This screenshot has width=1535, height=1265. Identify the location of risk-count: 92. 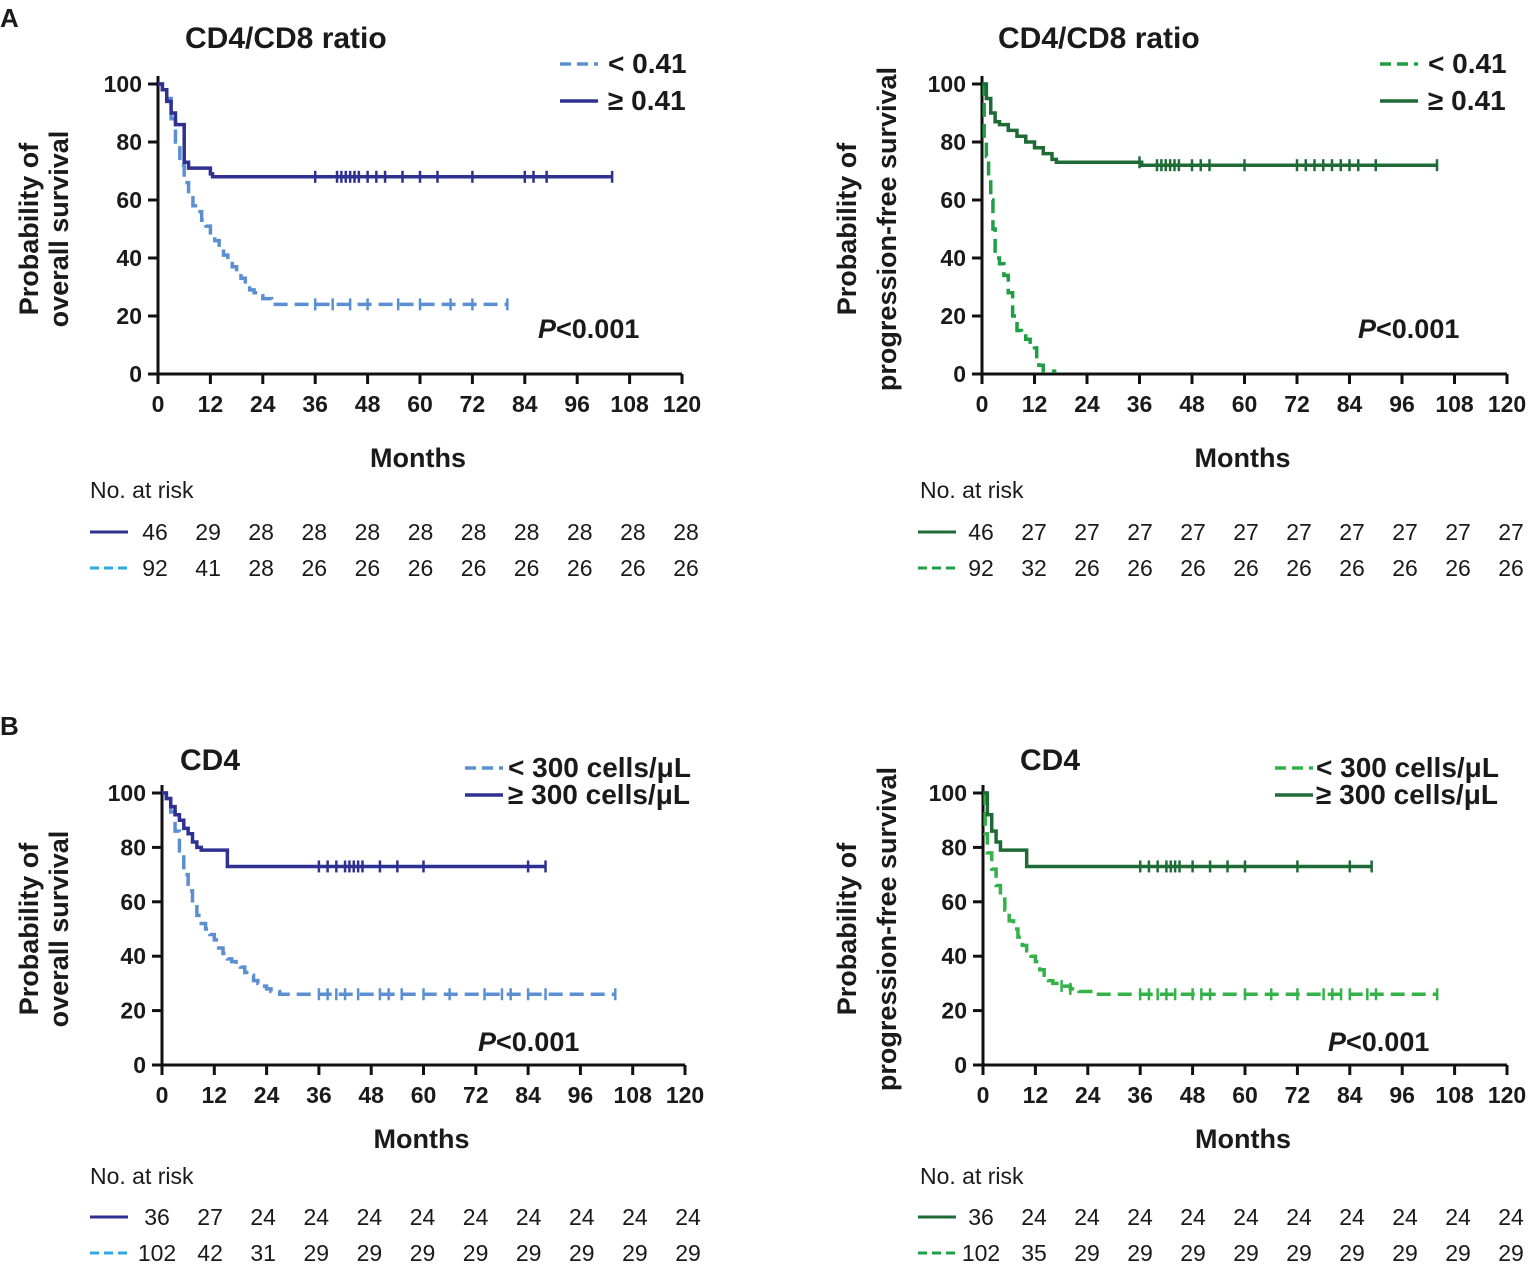
(981, 568).